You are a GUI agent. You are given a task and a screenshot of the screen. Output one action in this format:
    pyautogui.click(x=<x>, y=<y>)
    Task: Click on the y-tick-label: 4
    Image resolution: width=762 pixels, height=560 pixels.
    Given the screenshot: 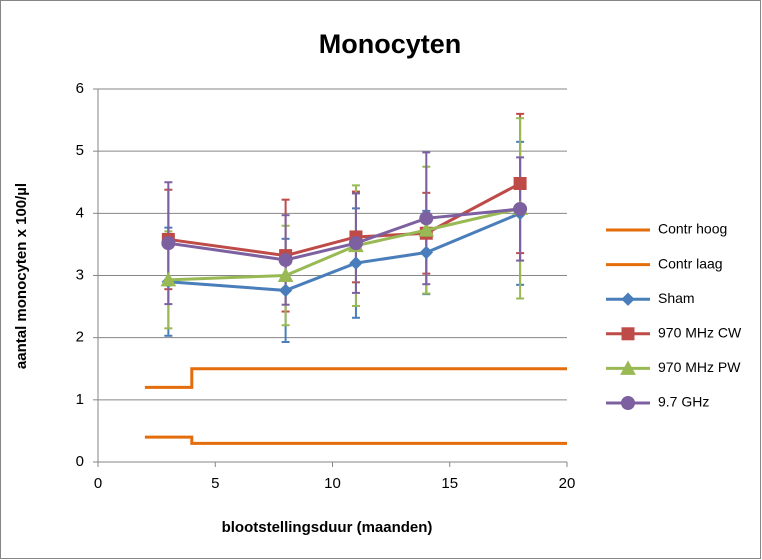 What is the action you would take?
    pyautogui.click(x=80, y=212)
    